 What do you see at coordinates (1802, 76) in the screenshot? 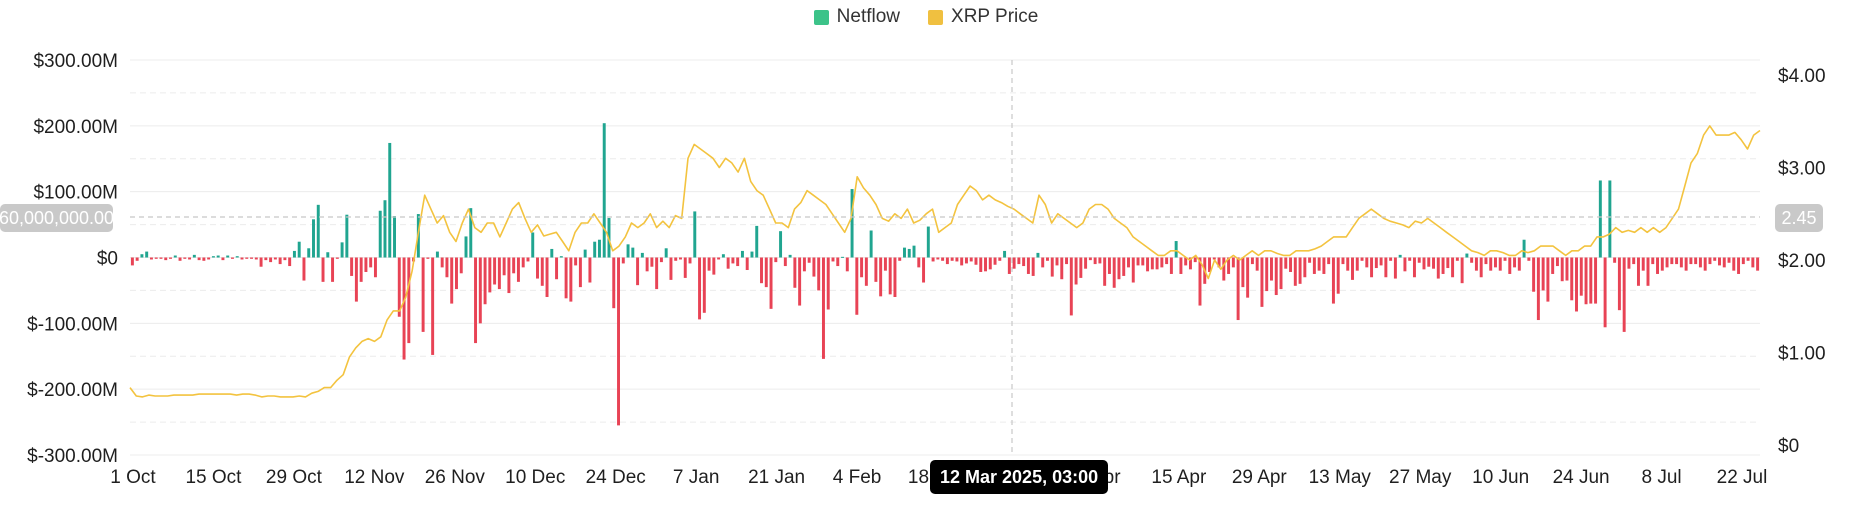
I see `y-right-tick-label: $4.00` at bounding box center [1802, 76].